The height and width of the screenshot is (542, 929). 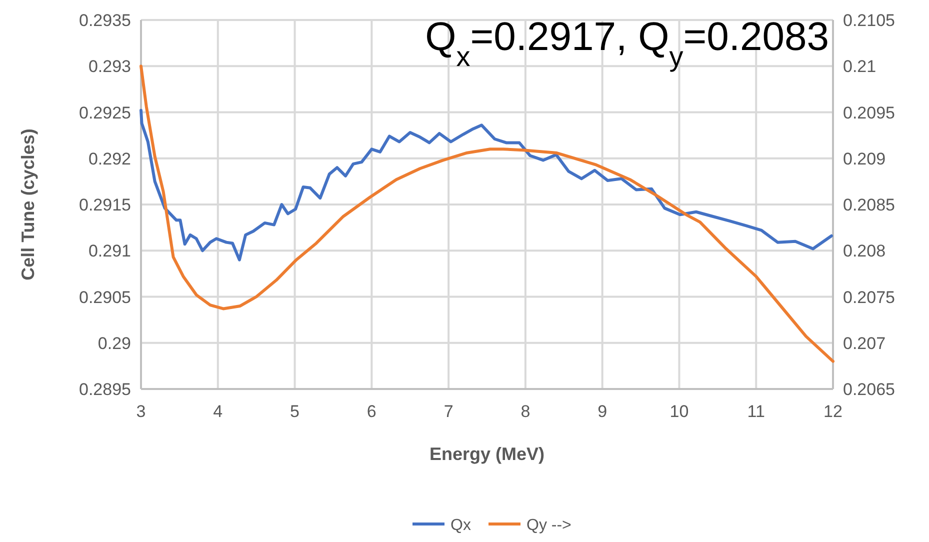 What do you see at coordinates (109, 158) in the screenshot?
I see `y-tick-label: 0.292` at bounding box center [109, 158].